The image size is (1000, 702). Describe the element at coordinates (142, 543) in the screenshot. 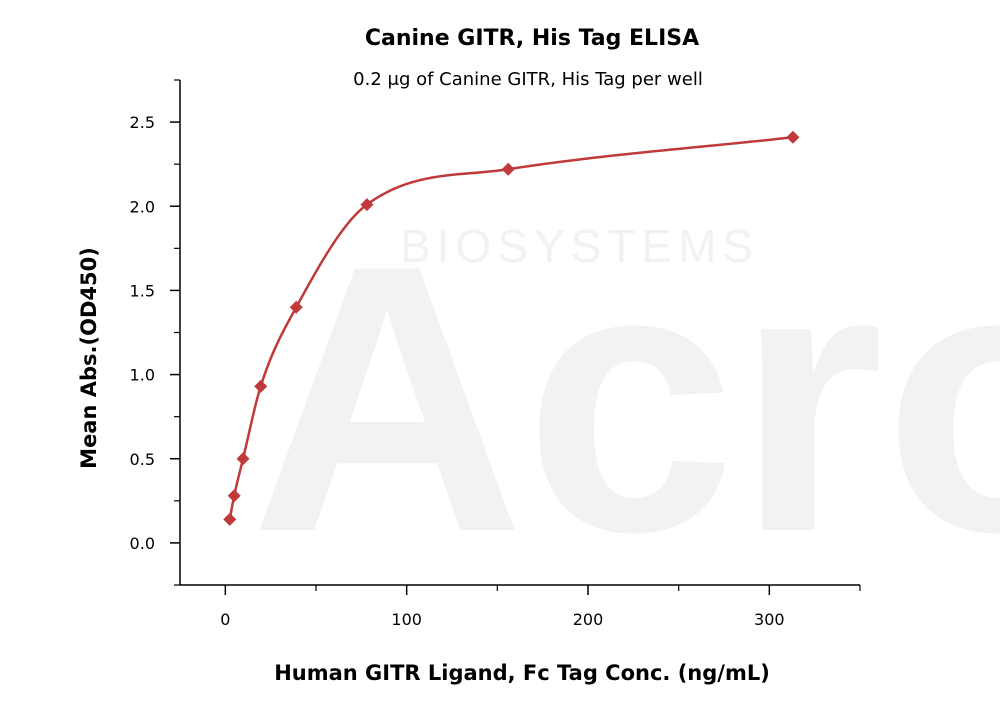

I see `y-tick-label: 0.0` at that location.